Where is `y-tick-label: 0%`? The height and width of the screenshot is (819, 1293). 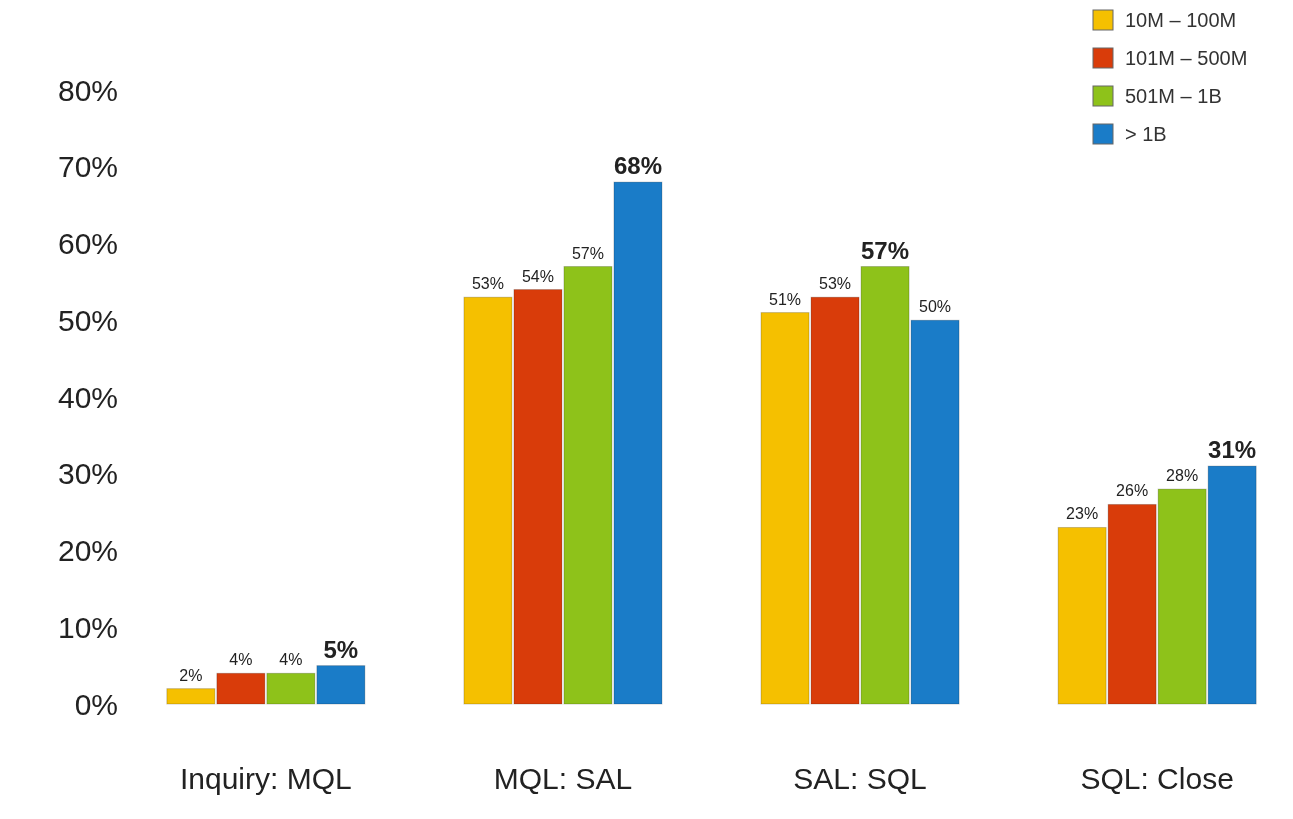 y-tick-label: 0% is located at coordinates (96, 704).